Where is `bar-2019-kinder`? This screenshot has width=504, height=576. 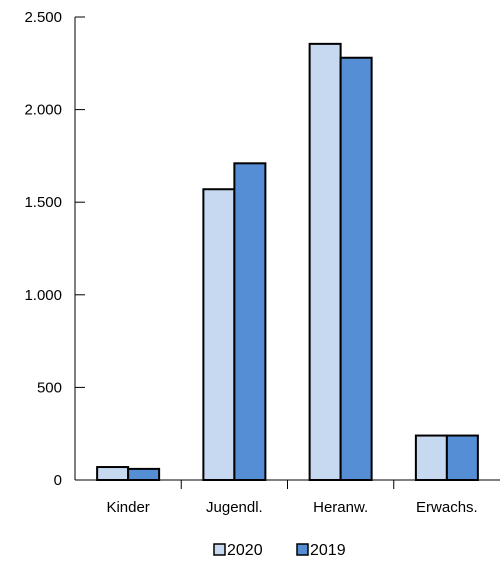 bar-2019-kinder is located at coordinates (144, 474).